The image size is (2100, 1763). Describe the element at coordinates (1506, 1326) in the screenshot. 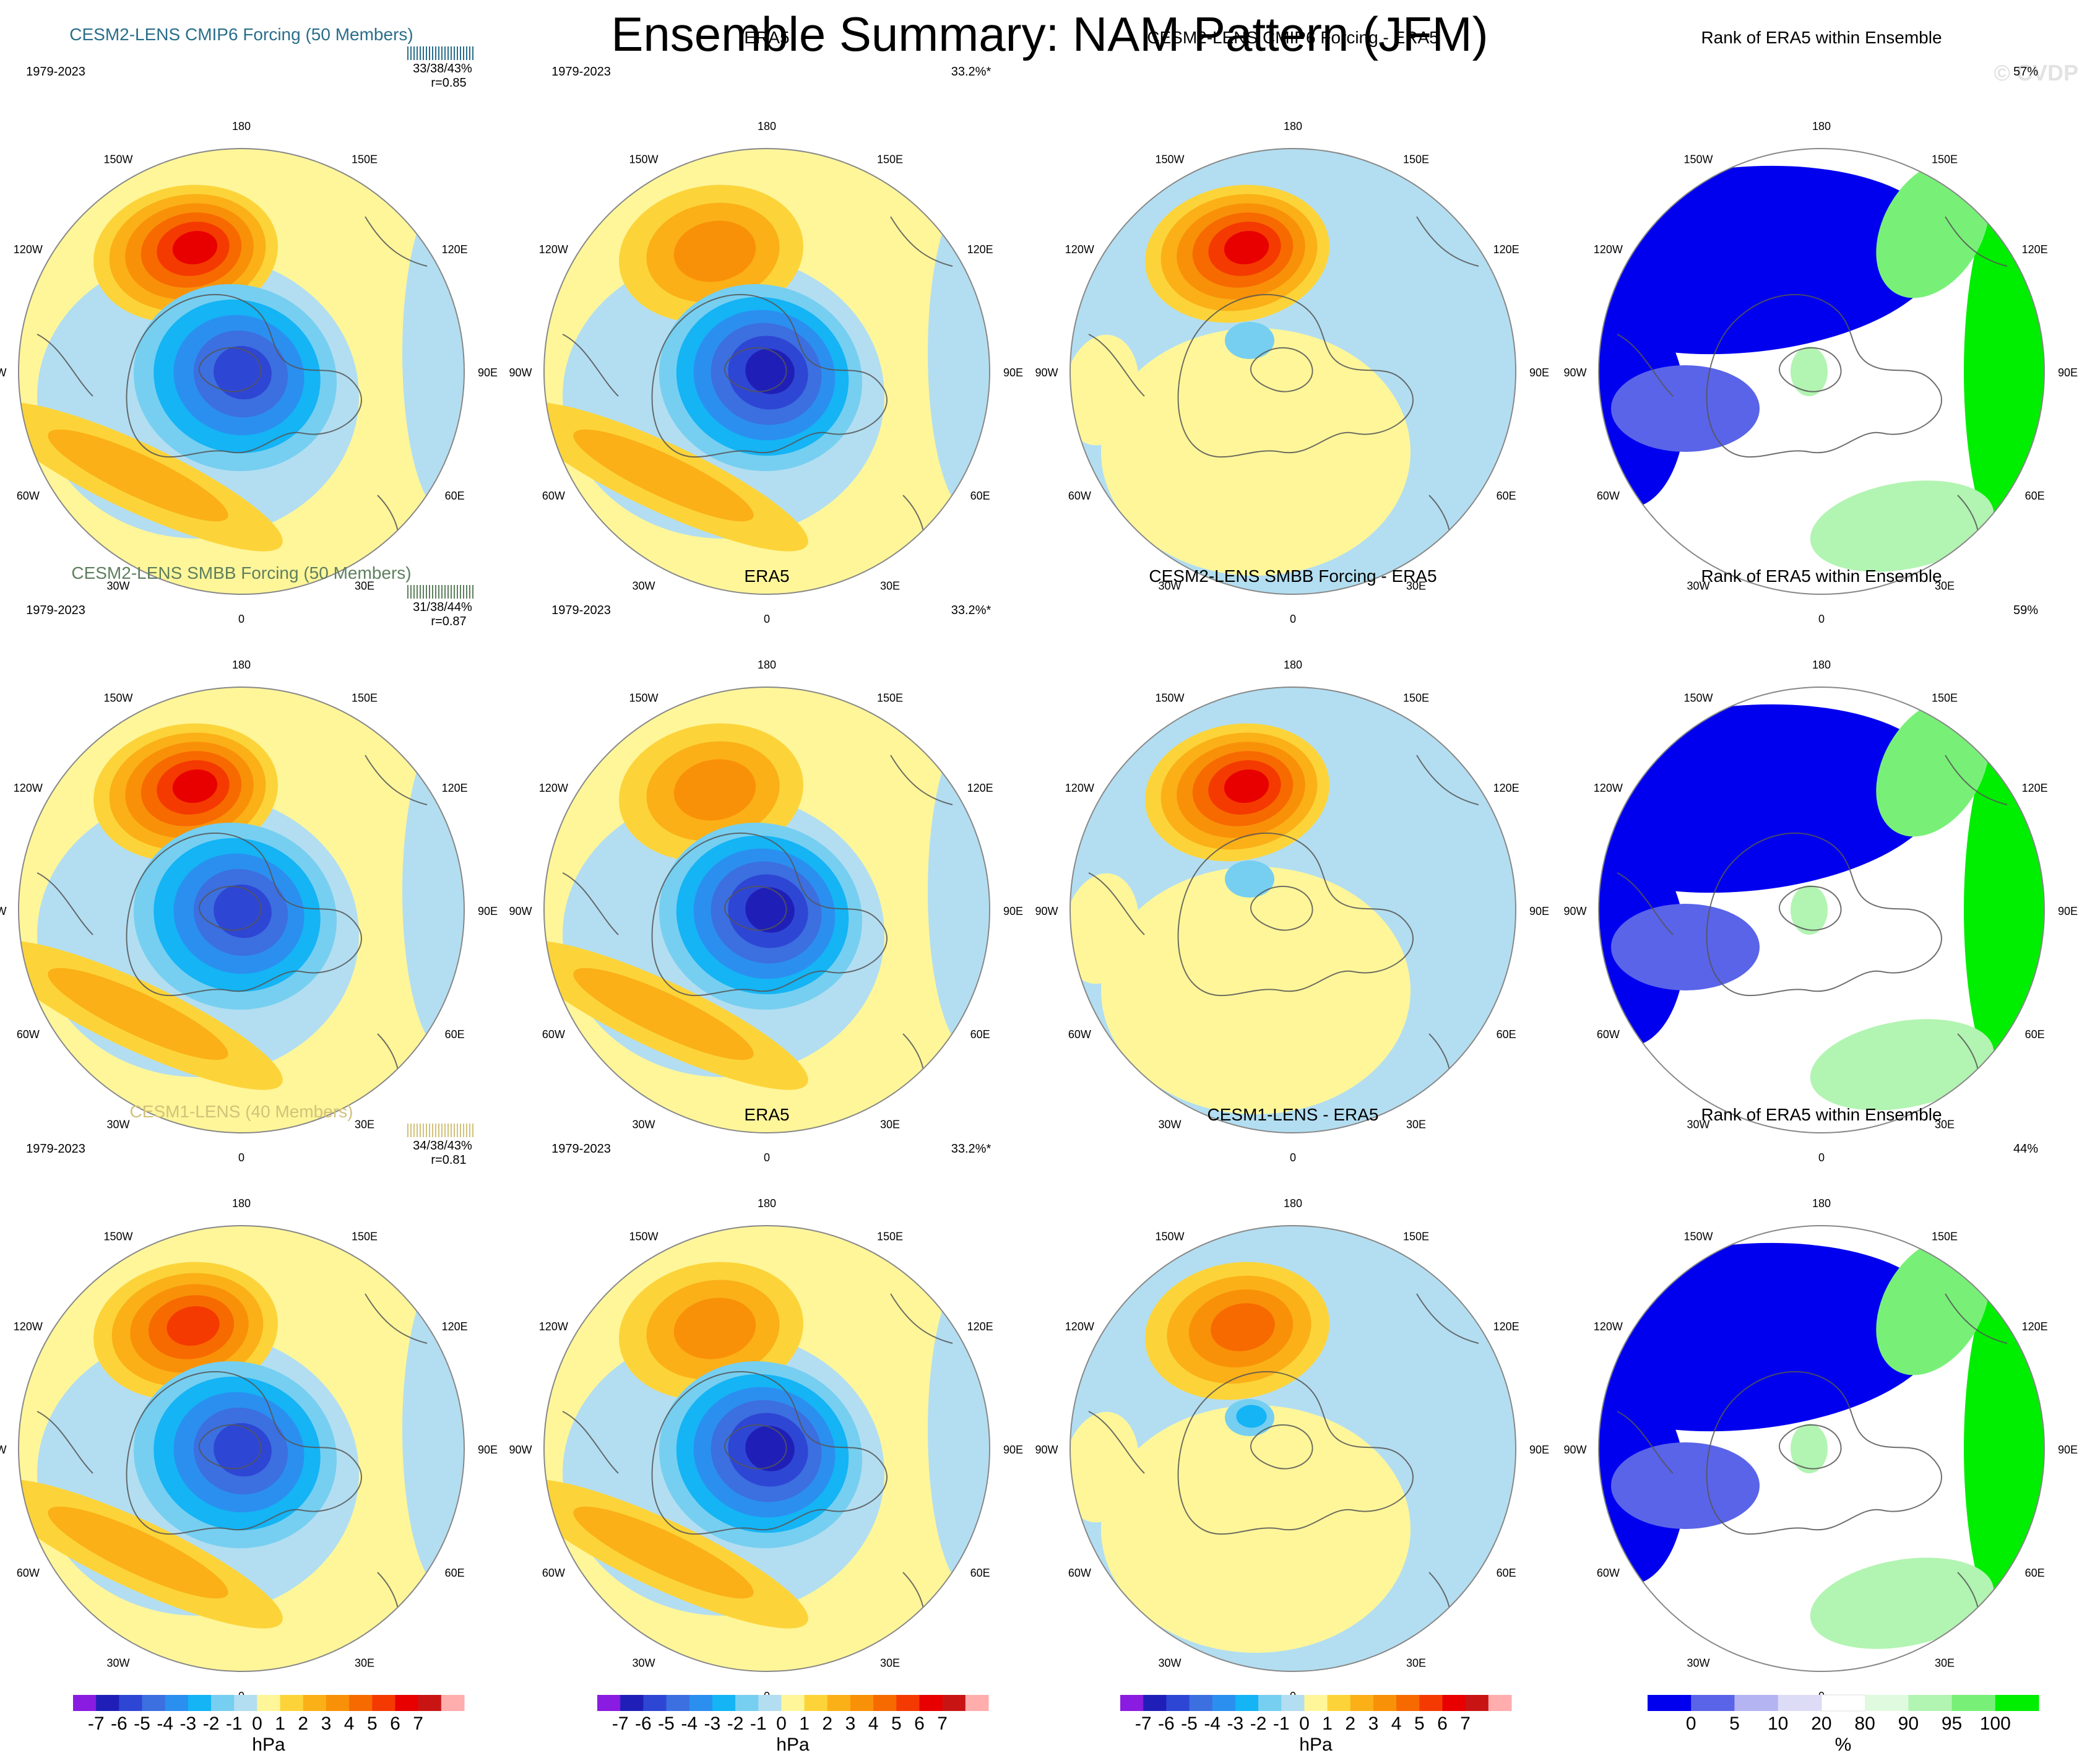

I see `lon-label: 120E` at that location.